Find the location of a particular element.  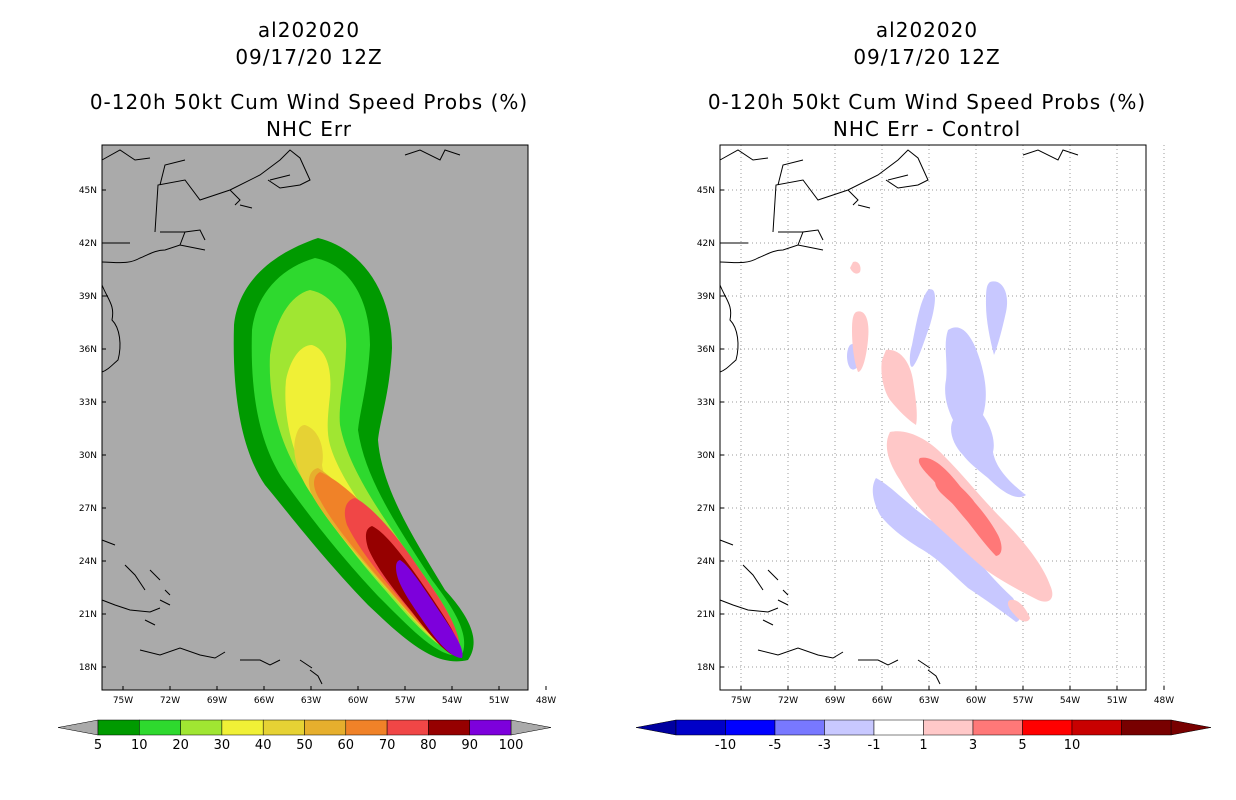

colorbar-label: 20 is located at coordinates (180, 745).